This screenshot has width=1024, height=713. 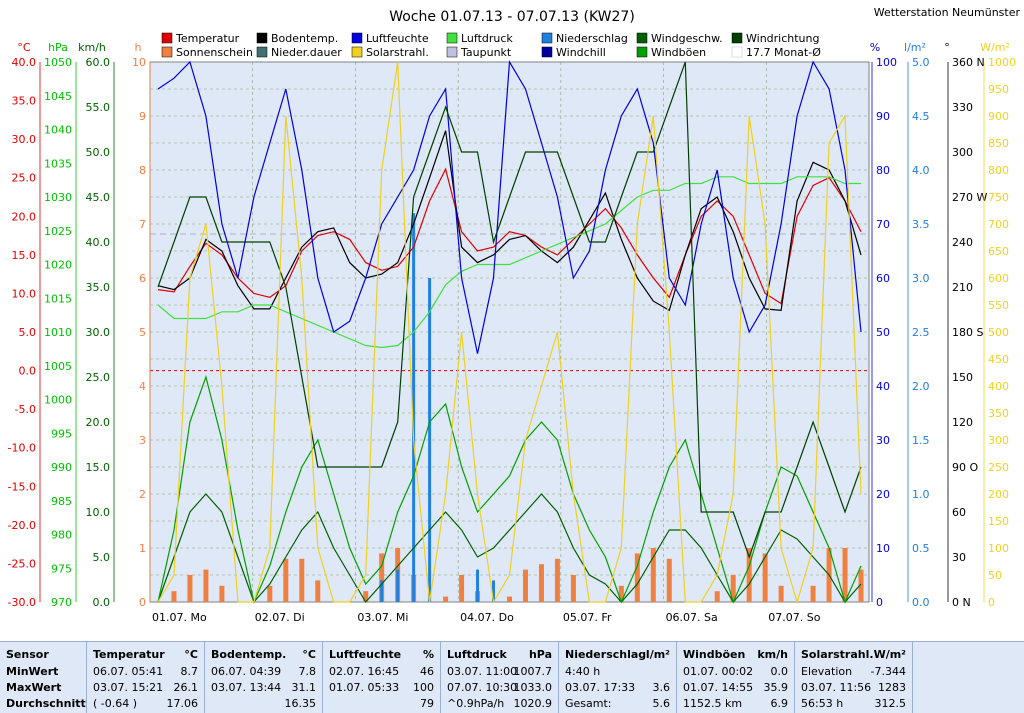 I want to click on stats-min-label: MinWert, so click(x=32, y=671).